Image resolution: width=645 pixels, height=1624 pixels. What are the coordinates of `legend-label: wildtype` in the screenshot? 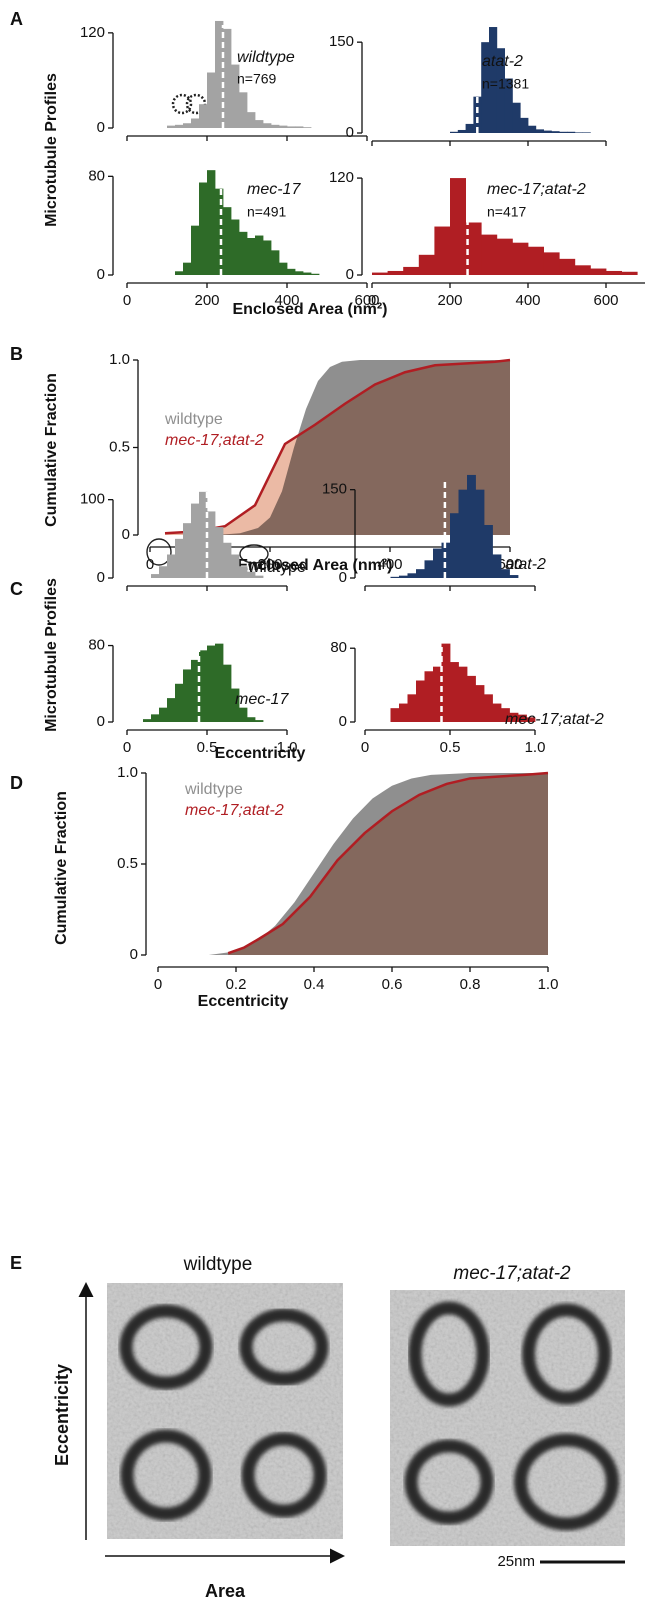 It's located at (193, 419).